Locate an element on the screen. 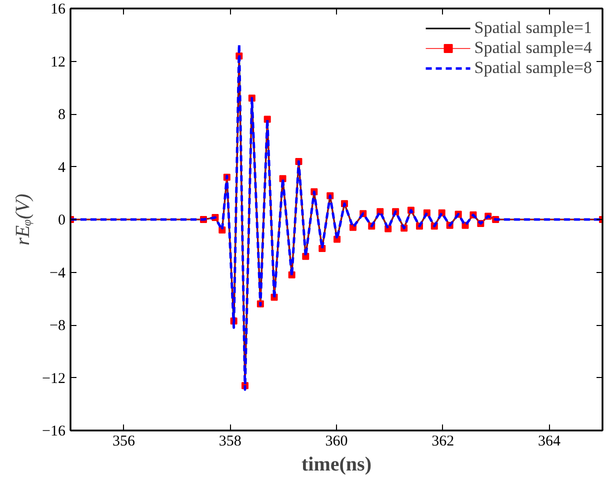 This screenshot has width=610, height=490. y-axis-title: rEᵩ(V) is located at coordinates (23, 219).